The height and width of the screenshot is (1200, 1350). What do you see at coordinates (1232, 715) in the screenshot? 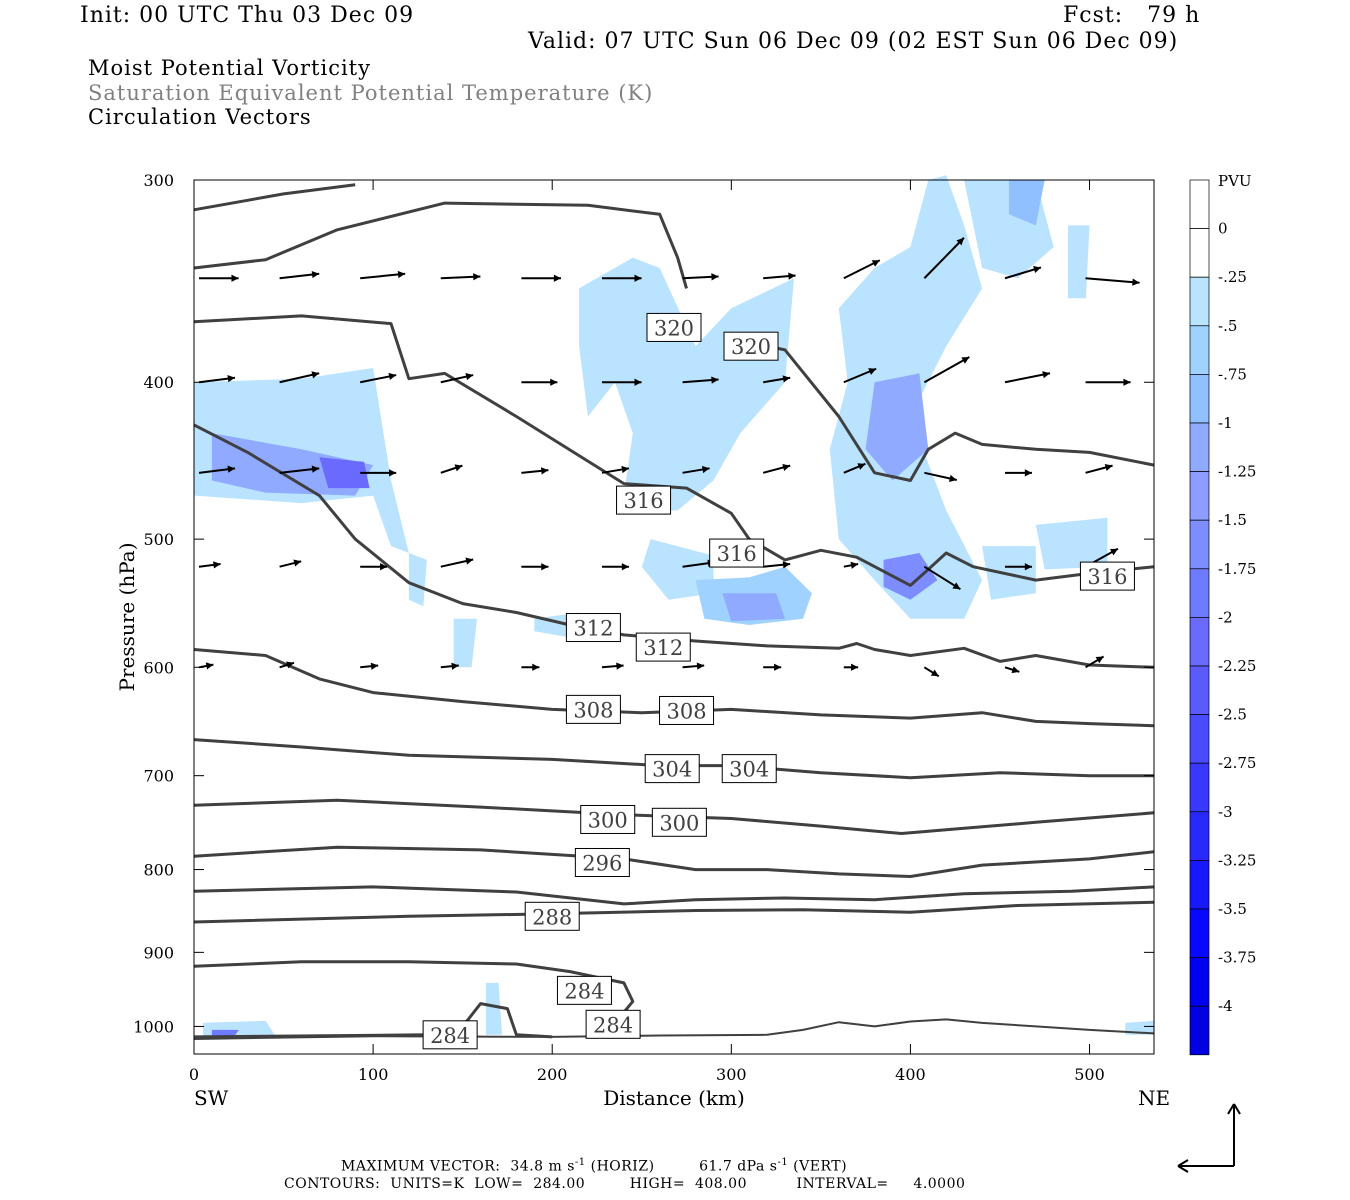
I see `colorbar-tick-label: -2.5` at bounding box center [1232, 715].